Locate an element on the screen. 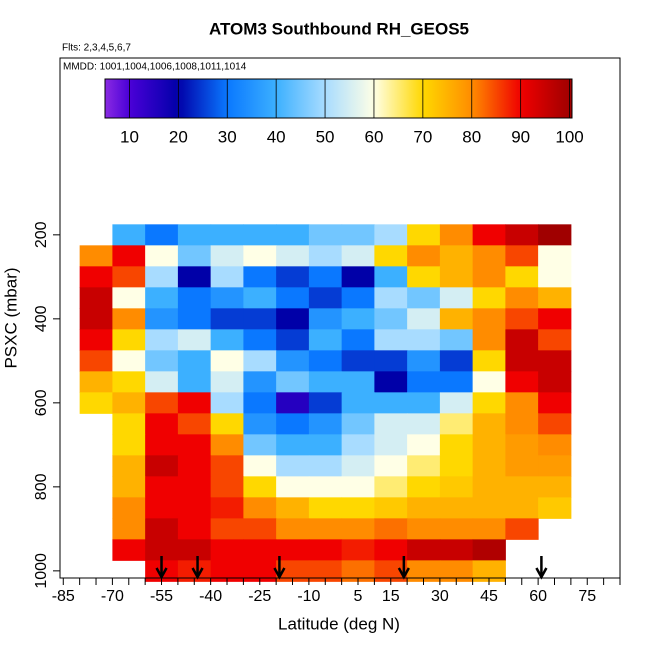  x-tick-label: -70 is located at coordinates (112, 596).